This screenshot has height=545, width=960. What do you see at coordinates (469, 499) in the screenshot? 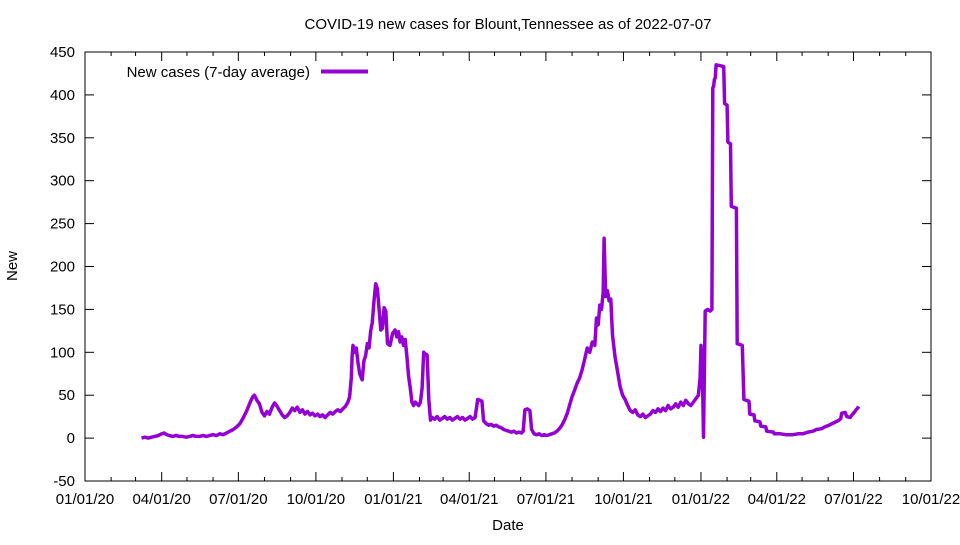
I see `x-tick-label: 04/01/21` at bounding box center [469, 499].